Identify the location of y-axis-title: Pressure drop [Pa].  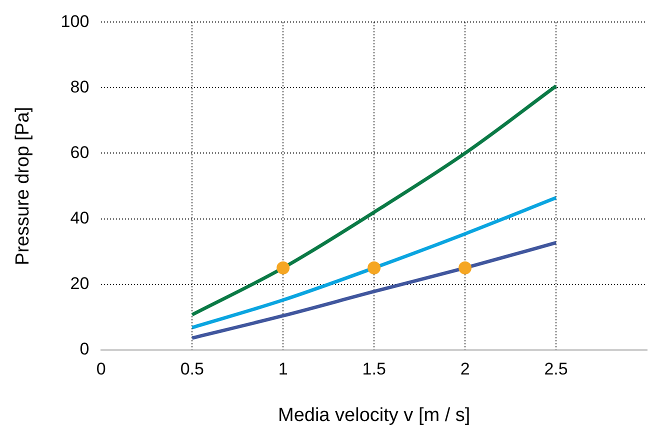
(23, 186).